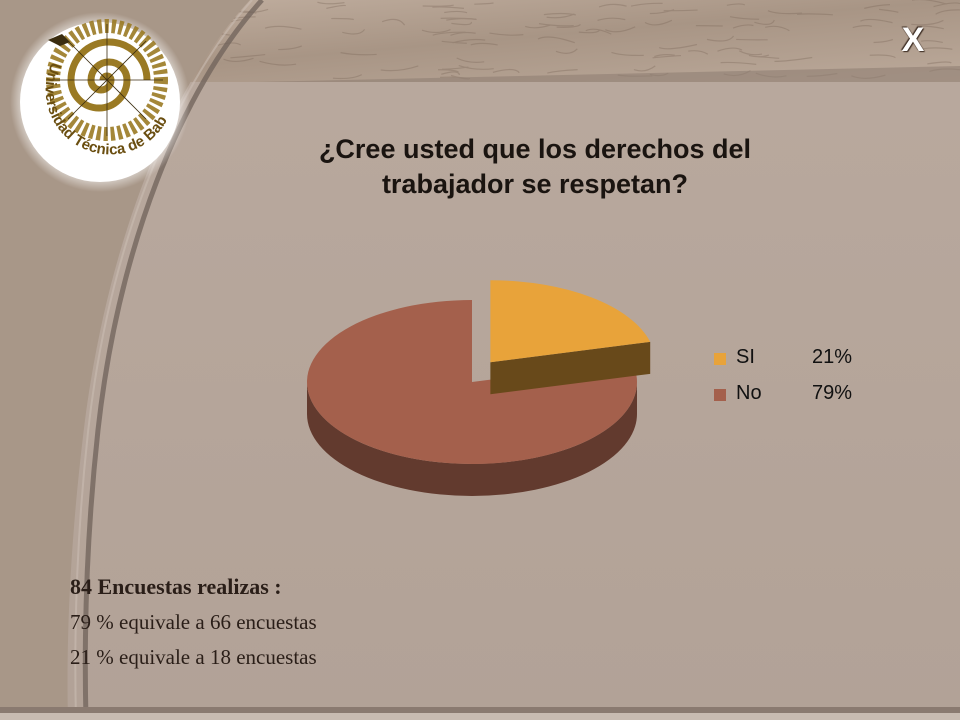 The width and height of the screenshot is (960, 720). I want to click on pie-slice-side, so click(472, 439).